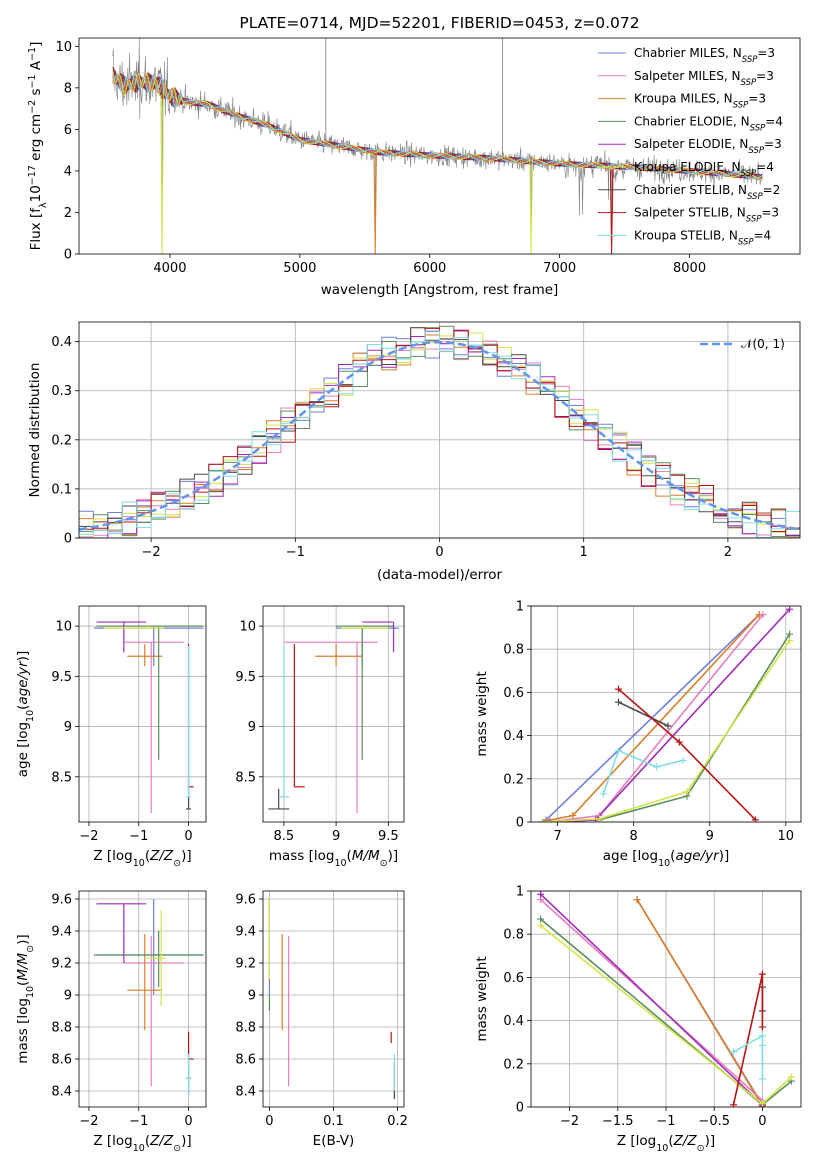 This screenshot has width=819, height=1170. What do you see at coordinates (513, 779) in the screenshot?
I see `y-tick-label: 0.2` at bounding box center [513, 779].